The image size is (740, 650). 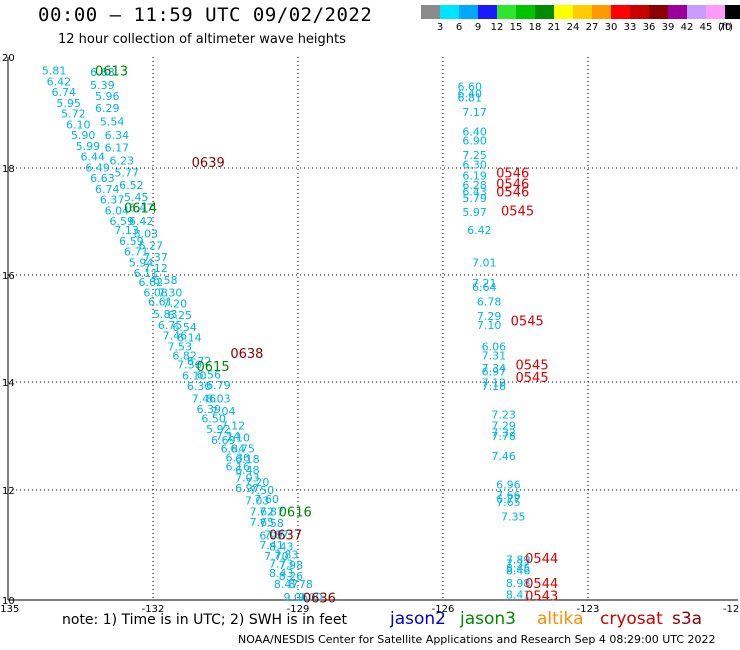 I want to click on swh-value-label: 5.54, so click(x=112, y=122).